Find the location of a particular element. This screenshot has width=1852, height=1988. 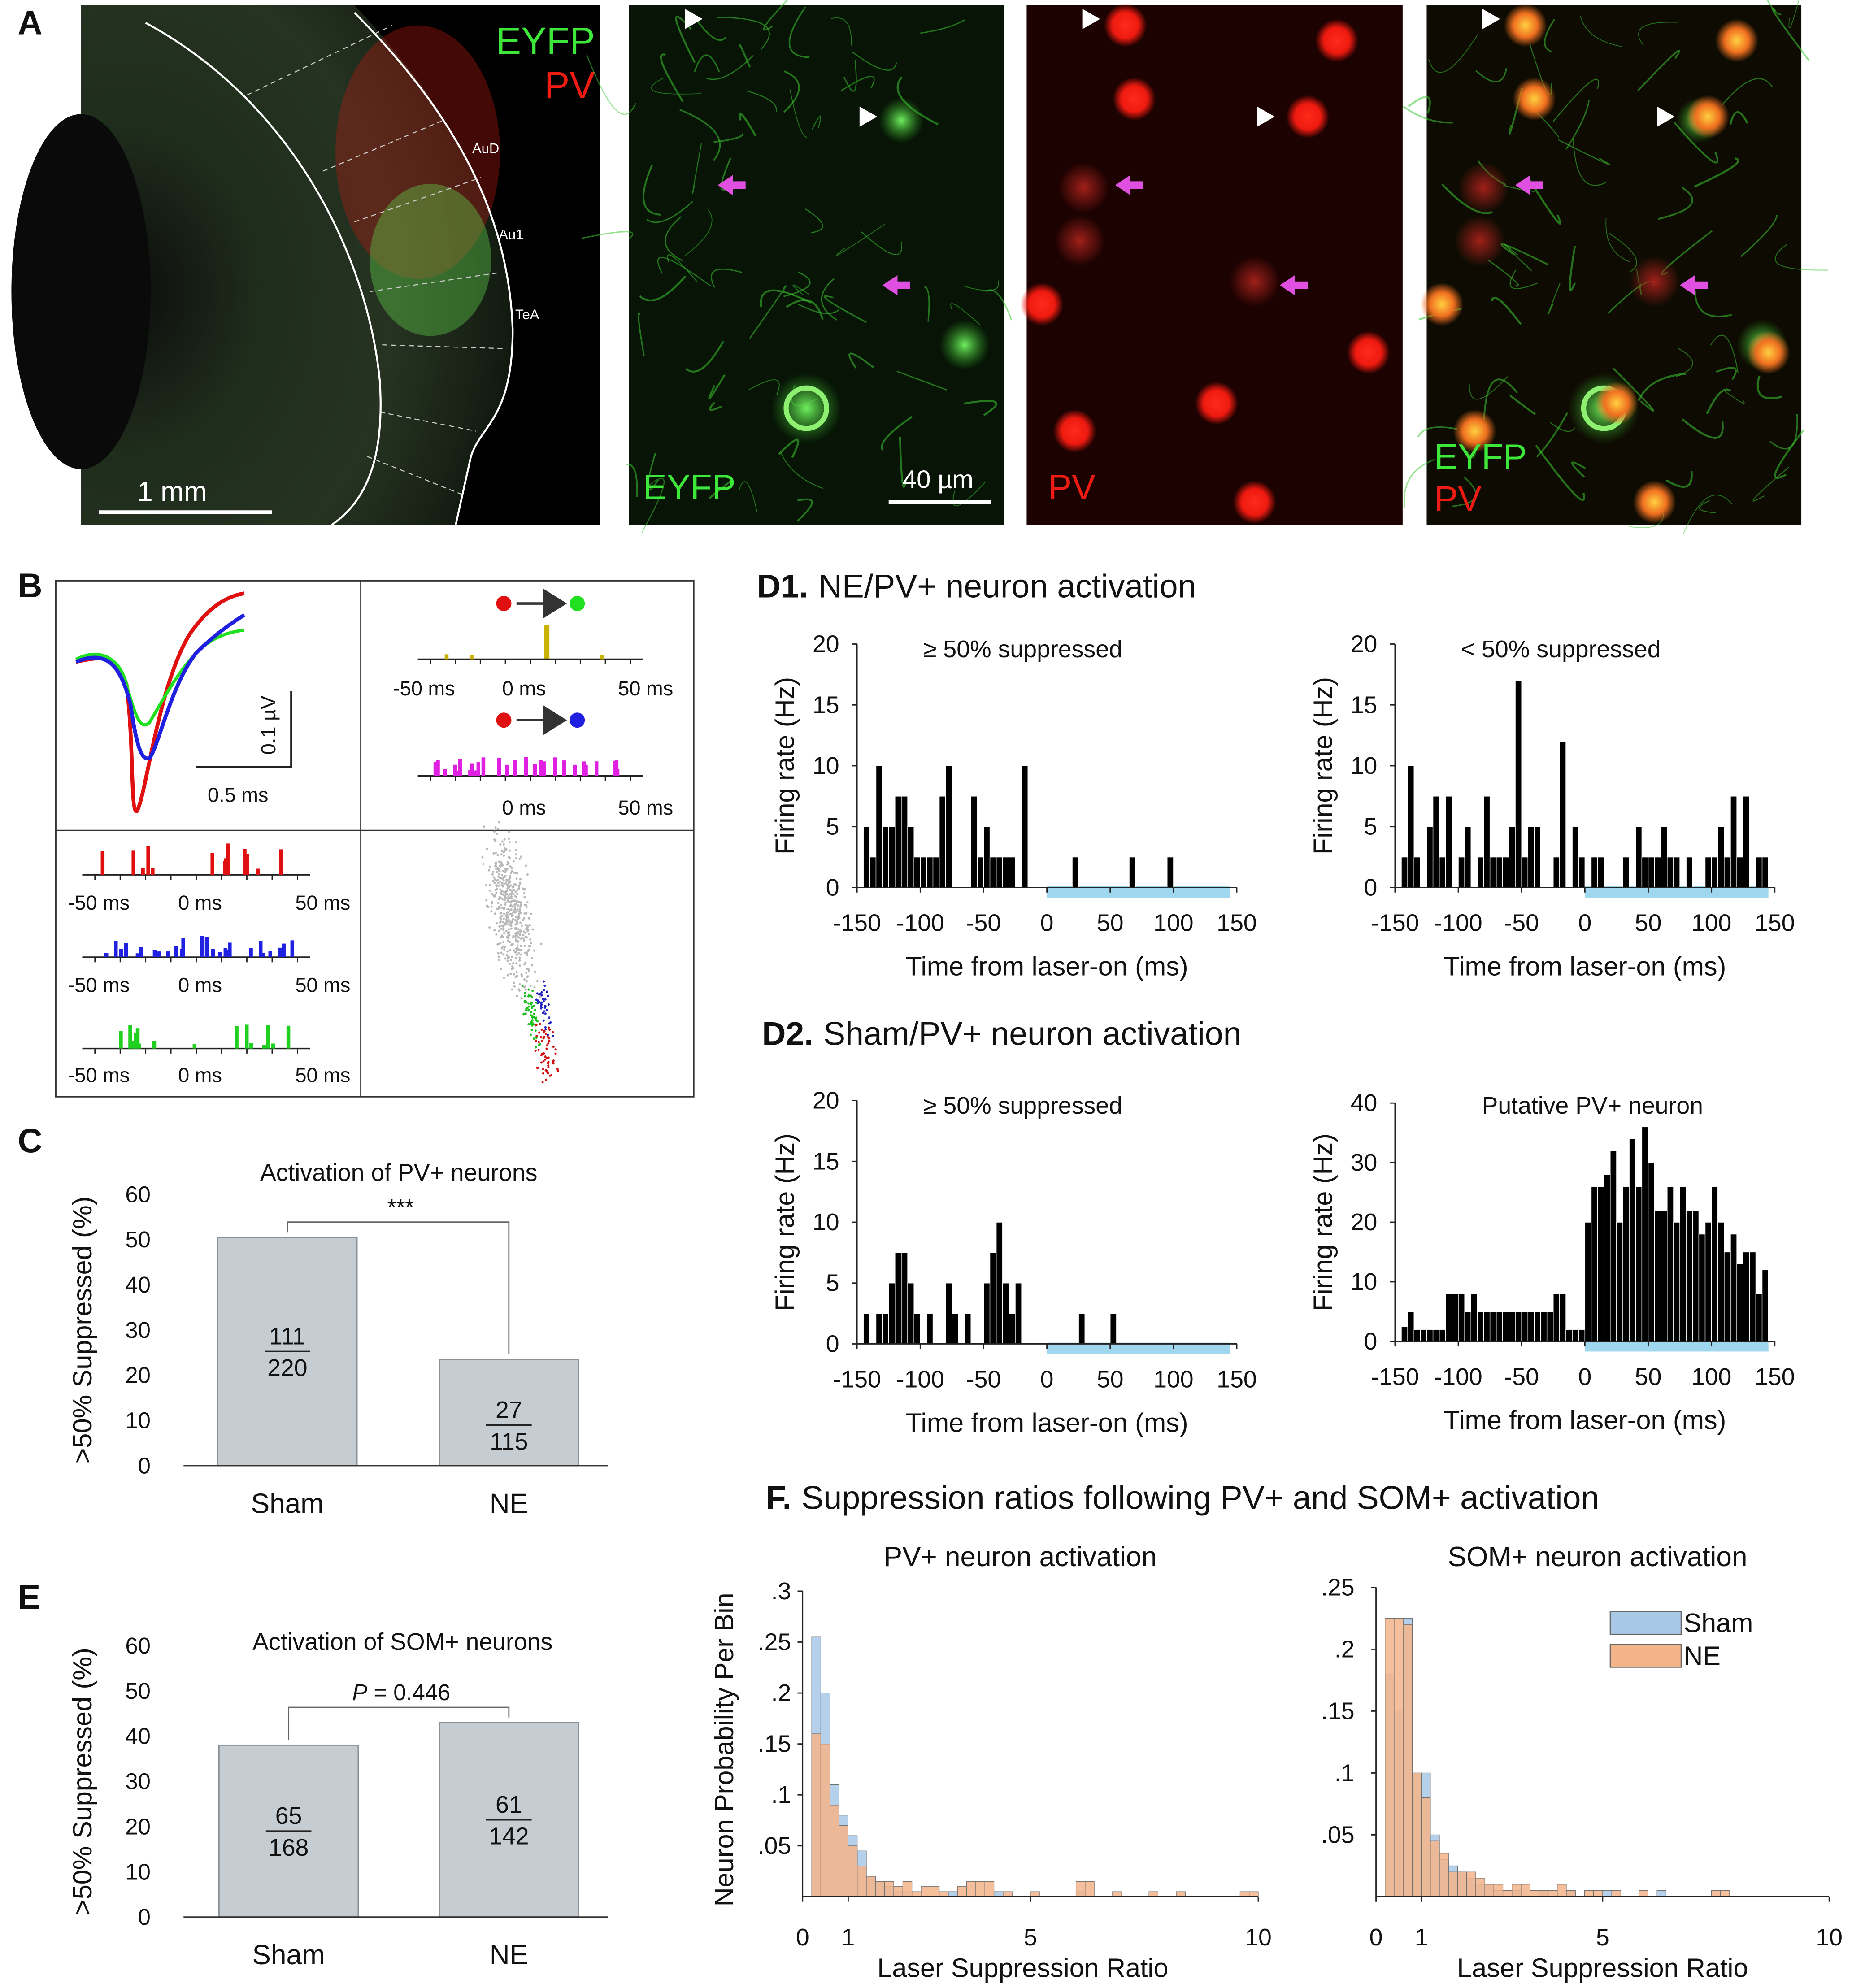

x-tick-label: 0 is located at coordinates (1047, 923).